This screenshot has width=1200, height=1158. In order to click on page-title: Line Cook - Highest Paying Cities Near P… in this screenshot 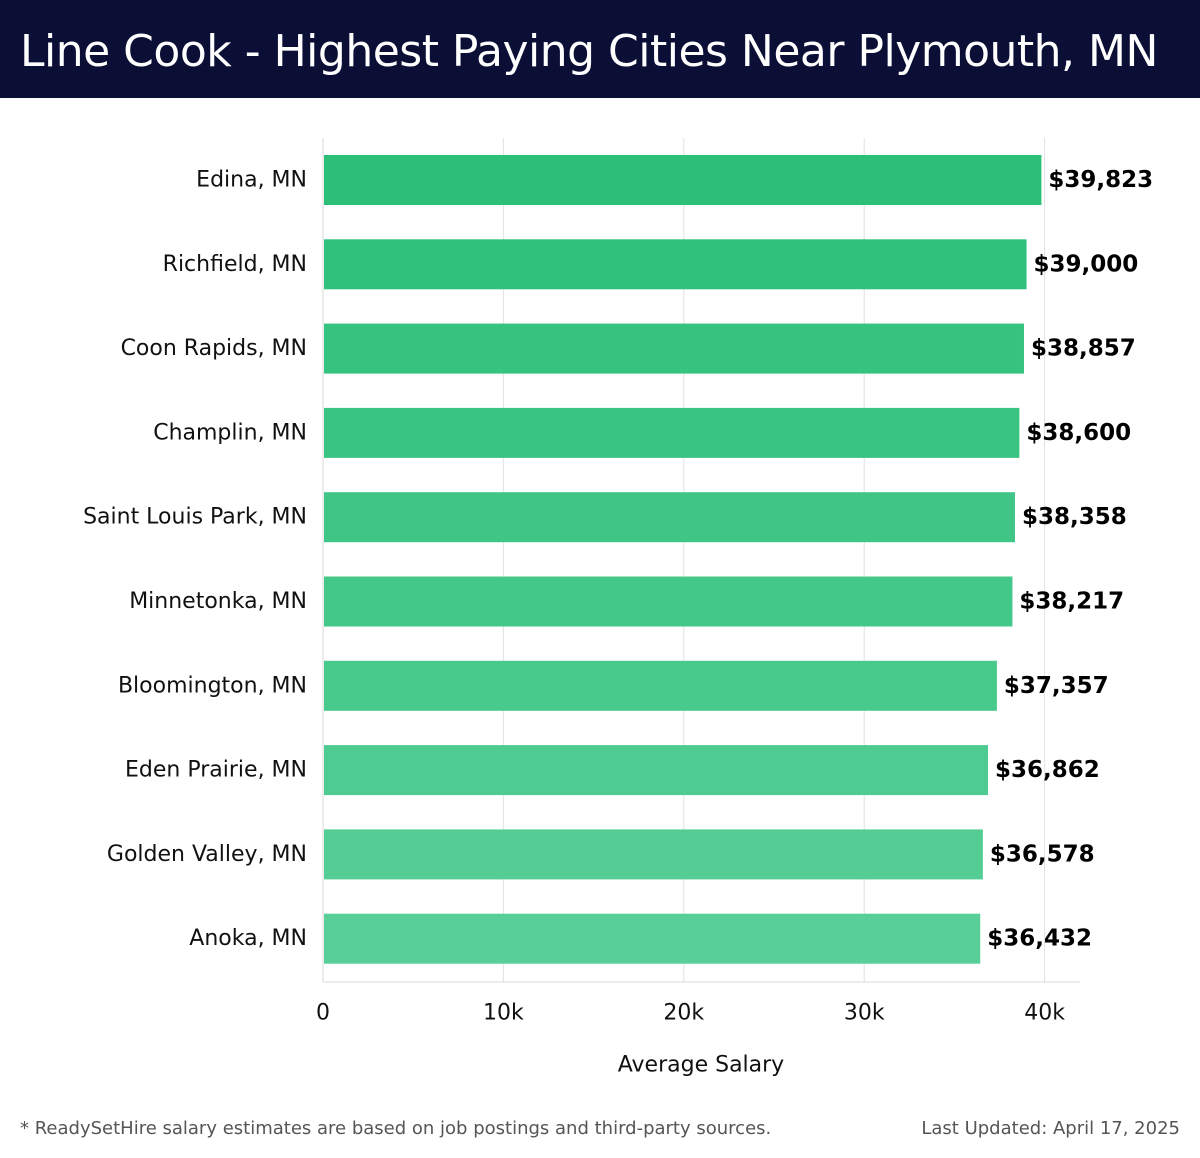, I will do `click(589, 51)`.